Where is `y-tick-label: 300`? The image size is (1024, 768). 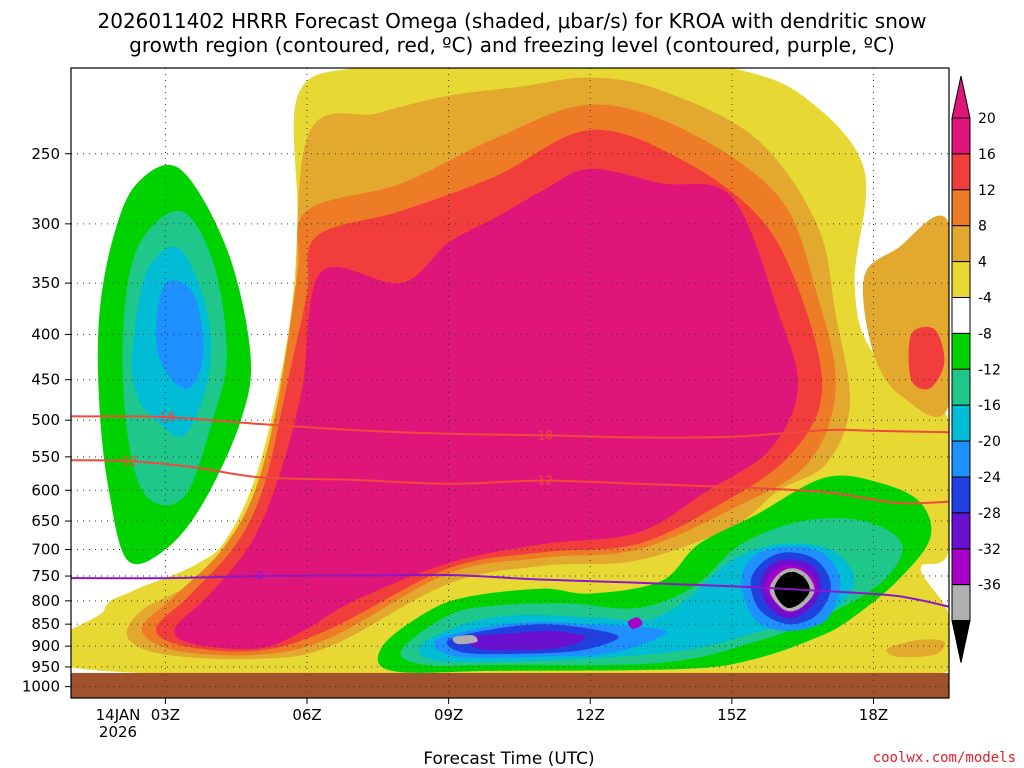
y-tick-label: 300 is located at coordinates (45, 224).